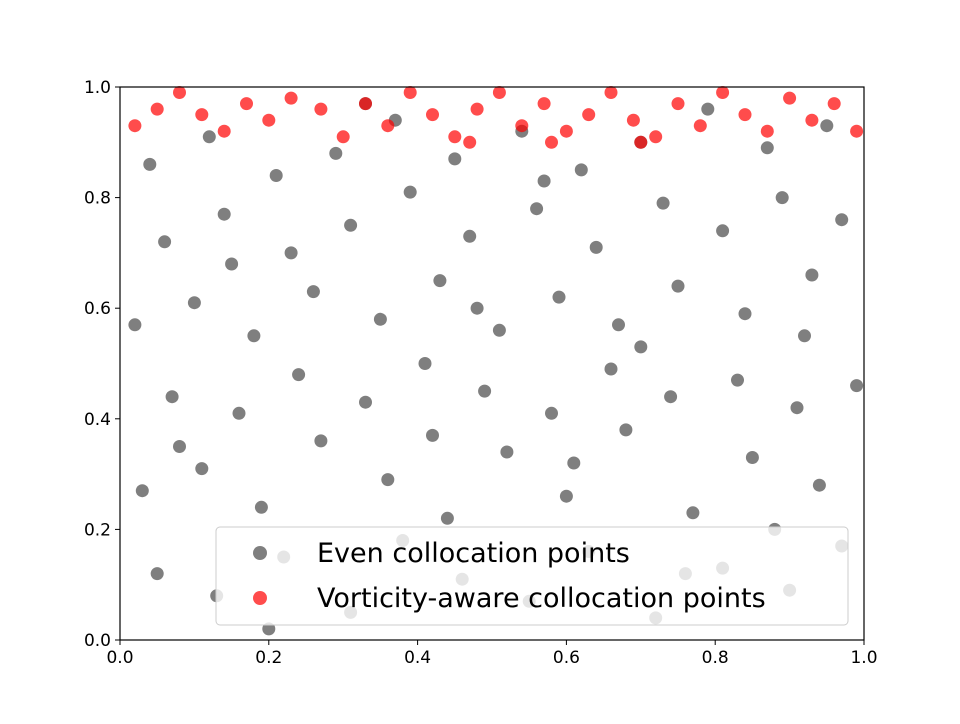  What do you see at coordinates (863, 658) in the screenshot?
I see `x-tick-label: 1.0` at bounding box center [863, 658].